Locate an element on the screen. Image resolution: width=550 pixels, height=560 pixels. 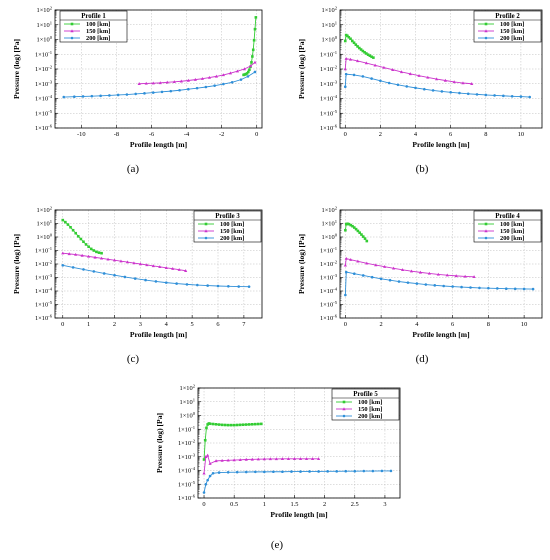
x-tick-label: 5 is located at coordinates (192, 324).